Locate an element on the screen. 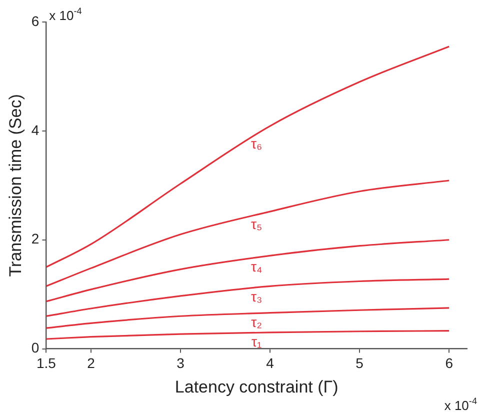  y-tick-label: 0 is located at coordinates (35, 348).